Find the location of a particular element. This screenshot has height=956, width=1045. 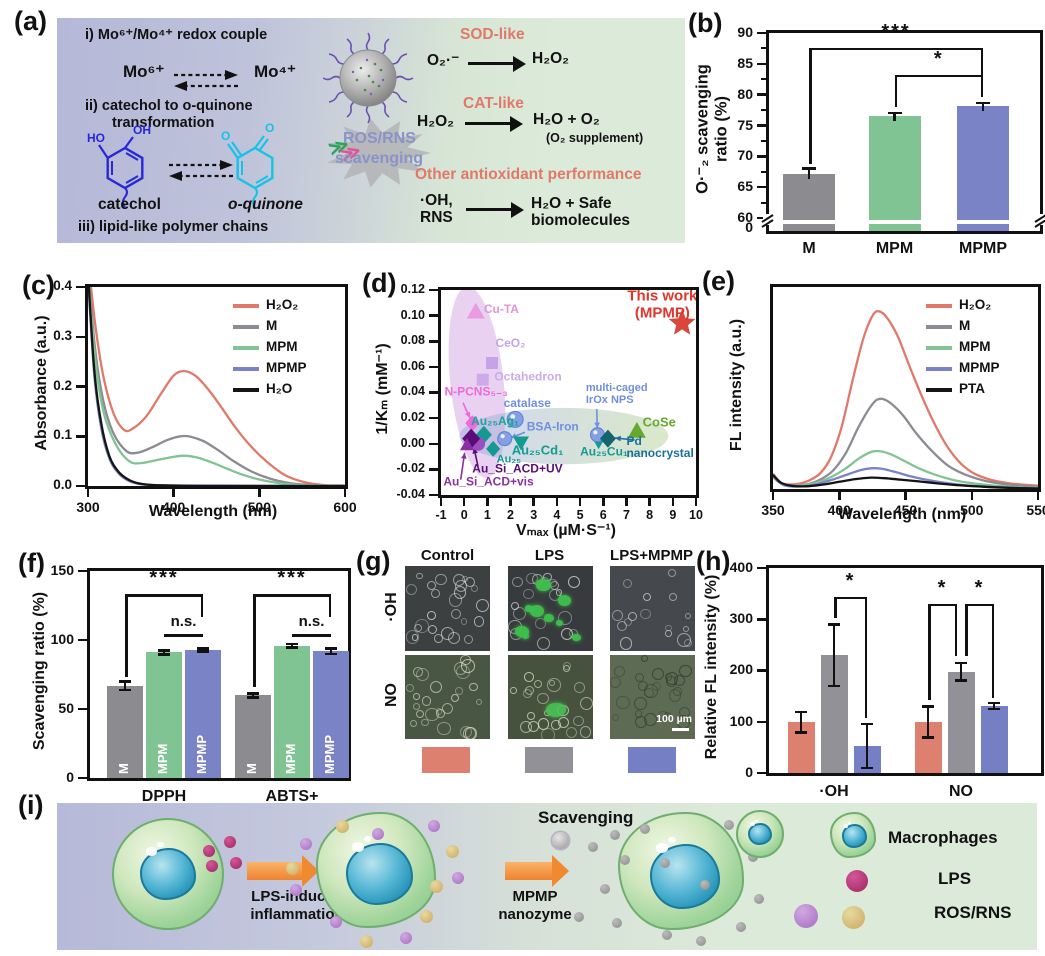

series-curve-PTA is located at coordinates (905, 481).